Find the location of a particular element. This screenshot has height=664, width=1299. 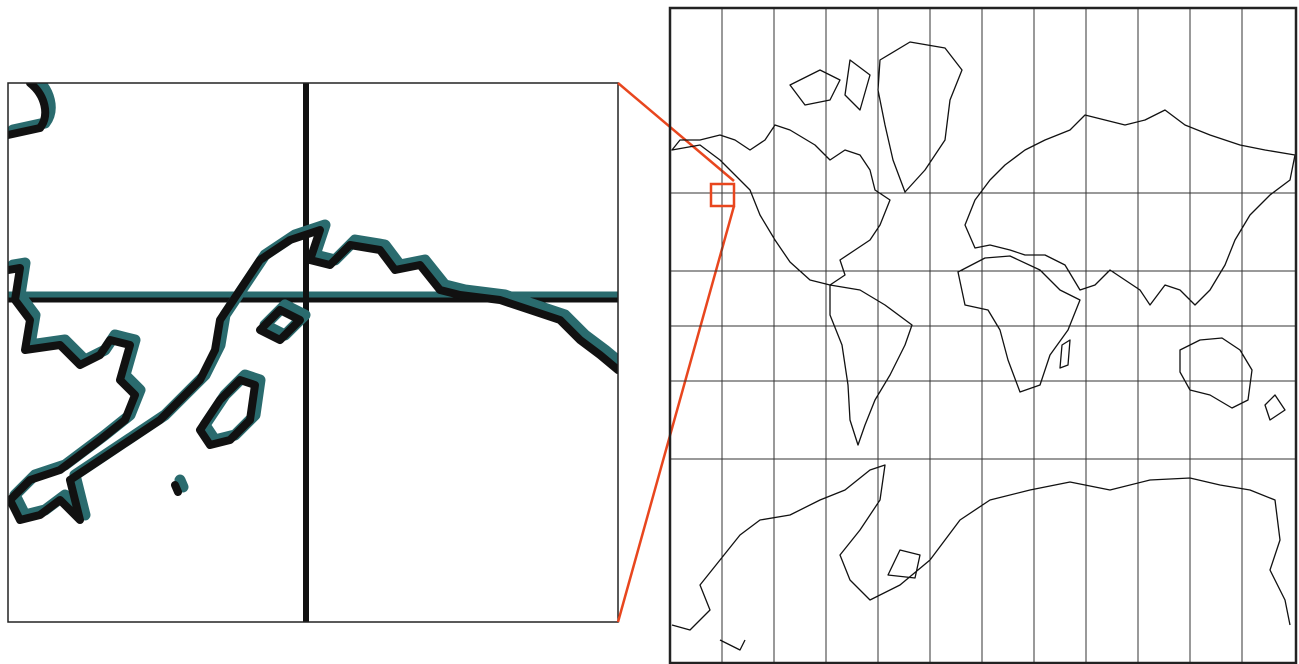

greenland is located at coordinates (920, 117).